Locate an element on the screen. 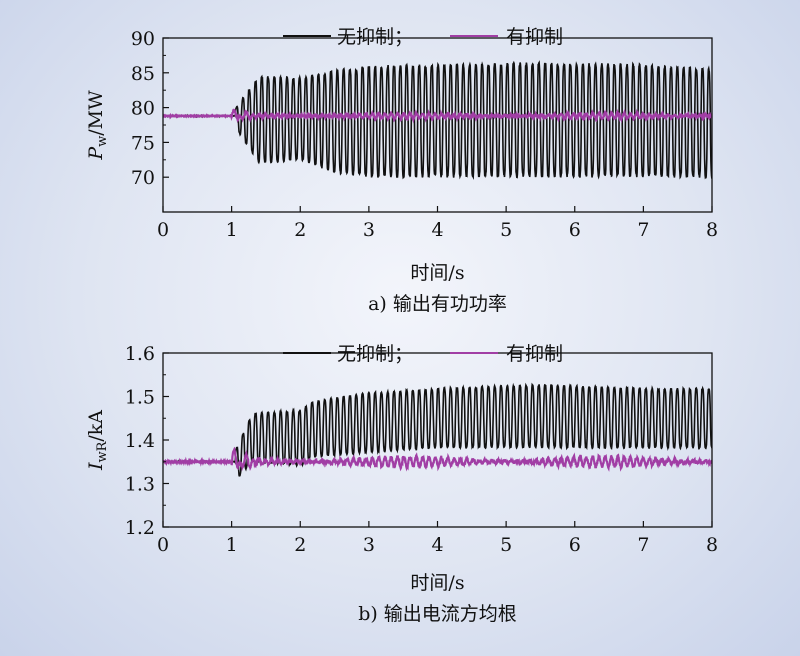 The image size is (800, 656). y-tick-label: 90 is located at coordinates (143, 39).